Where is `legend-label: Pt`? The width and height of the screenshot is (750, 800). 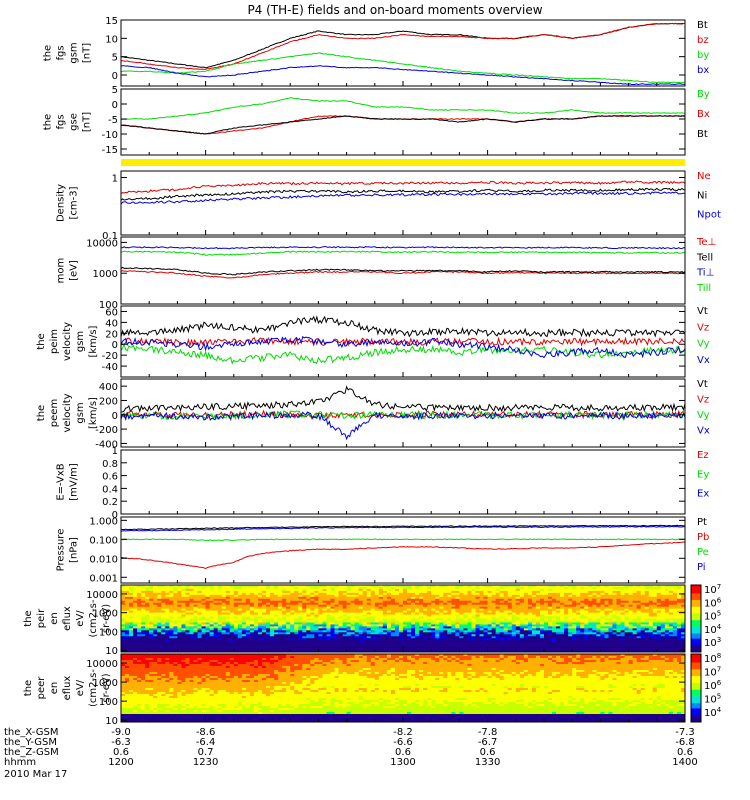
legend-label: Pt is located at coordinates (702, 522).